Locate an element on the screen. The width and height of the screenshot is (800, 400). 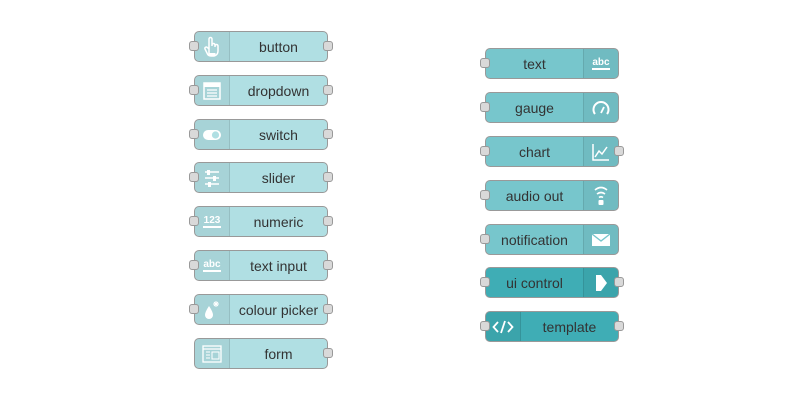
code-icon is located at coordinates (503, 326).